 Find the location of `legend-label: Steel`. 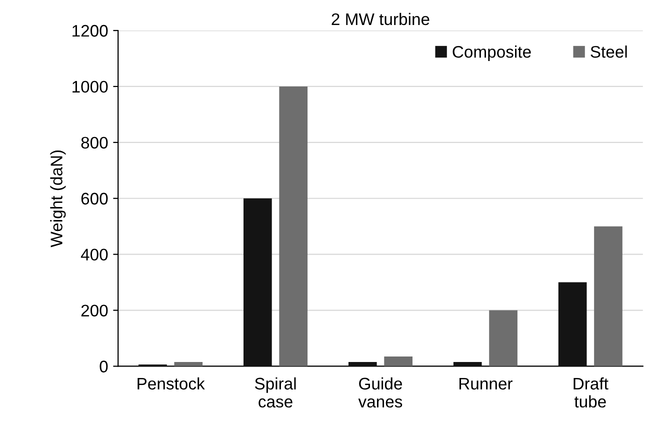

legend-label: Steel is located at coordinates (608, 52).